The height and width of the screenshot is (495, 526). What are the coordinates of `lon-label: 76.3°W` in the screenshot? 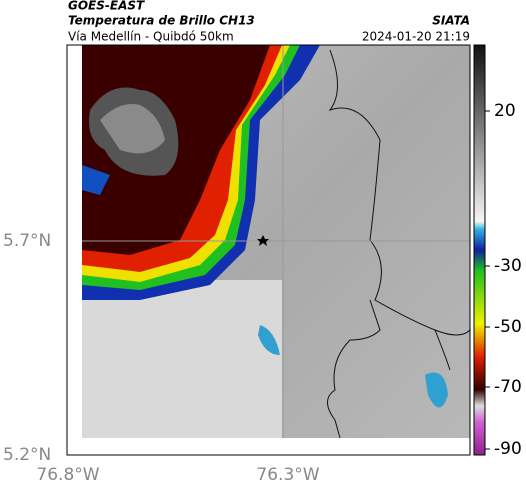 It's located at (287, 475).